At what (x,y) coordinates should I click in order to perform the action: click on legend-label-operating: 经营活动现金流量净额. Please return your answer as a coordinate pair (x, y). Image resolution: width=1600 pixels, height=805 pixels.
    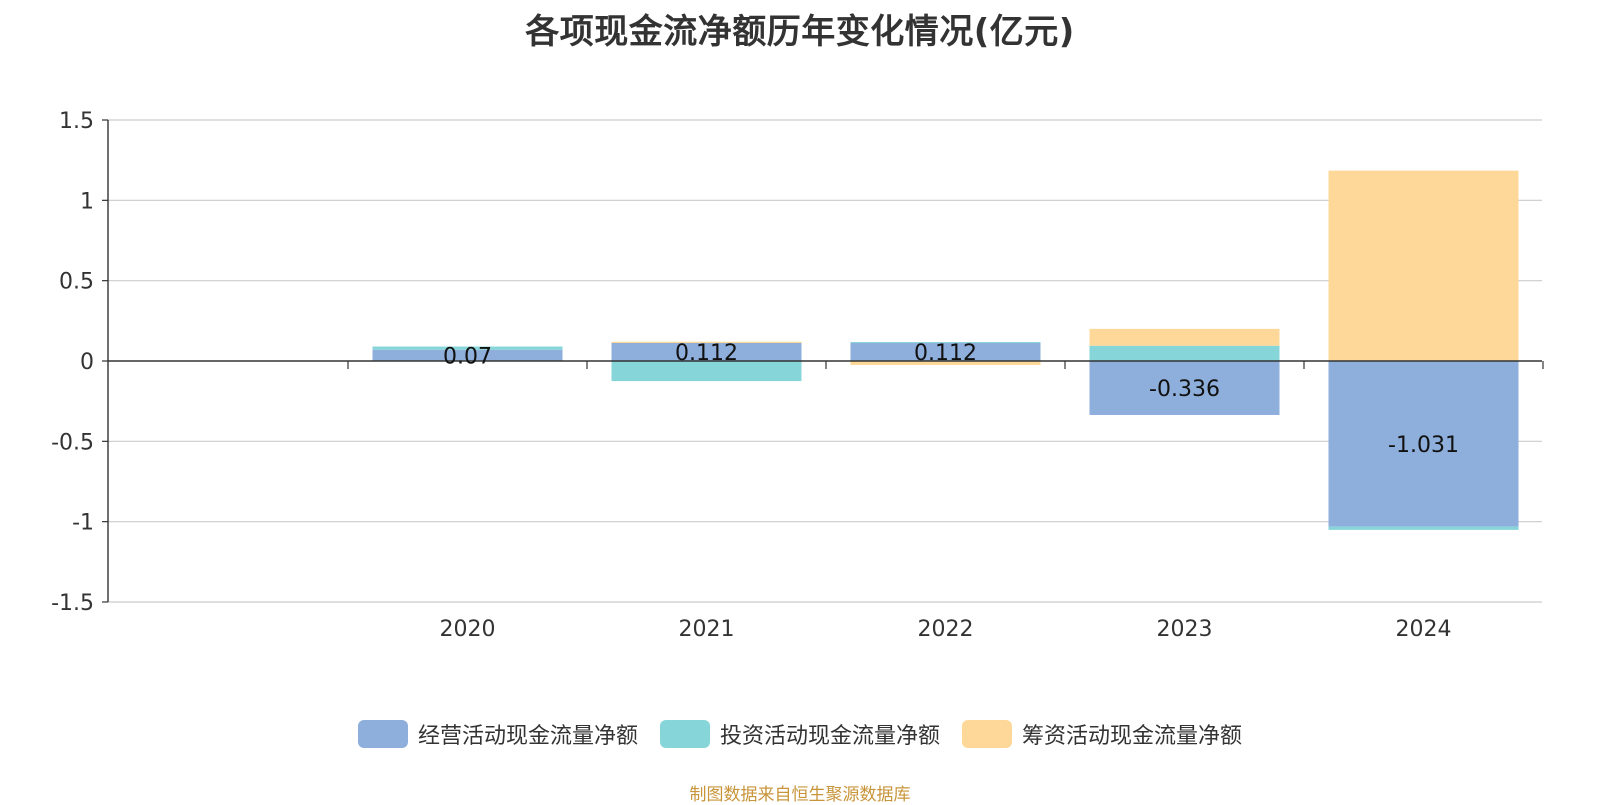
    Looking at the image, I should click on (527, 736).